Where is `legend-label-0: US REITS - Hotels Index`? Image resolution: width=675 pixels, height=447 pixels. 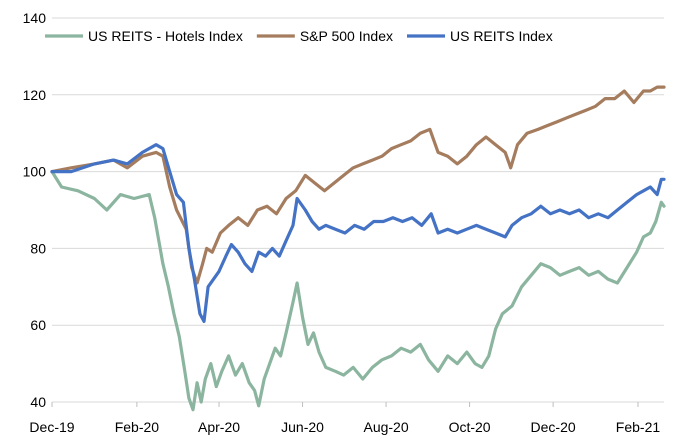
legend-label-0: US REITS - Hotels Index is located at coordinates (165, 36).